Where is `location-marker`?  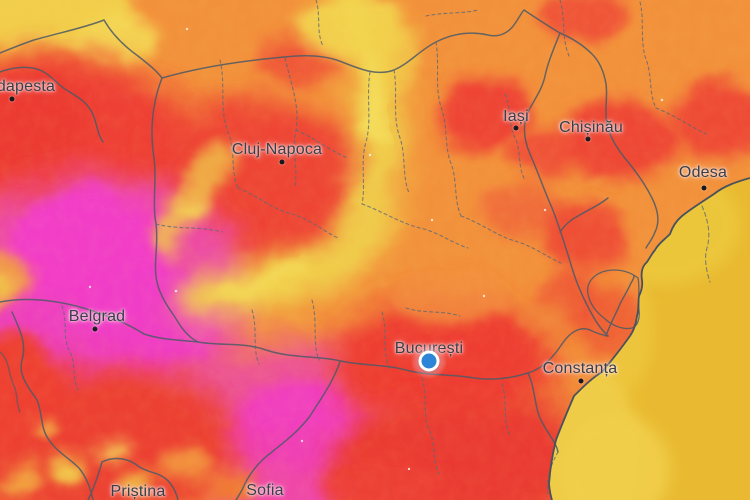
location-marker is located at coordinates (429, 361).